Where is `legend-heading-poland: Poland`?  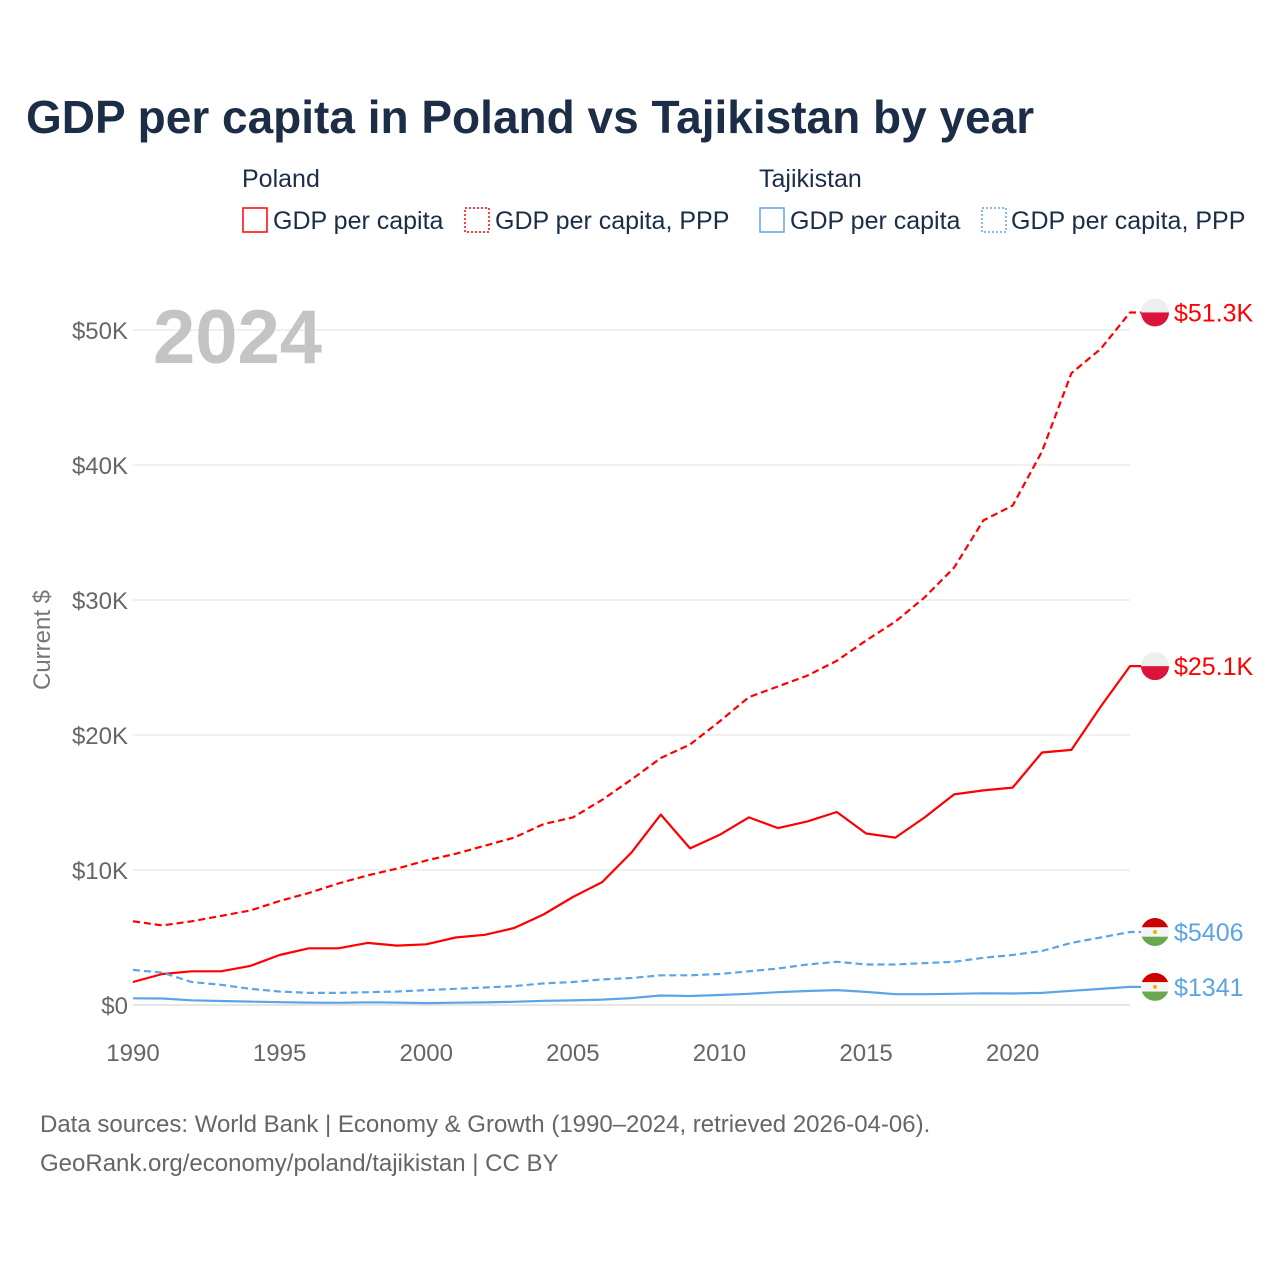
legend-heading-poland: Poland is located at coordinates (281, 179).